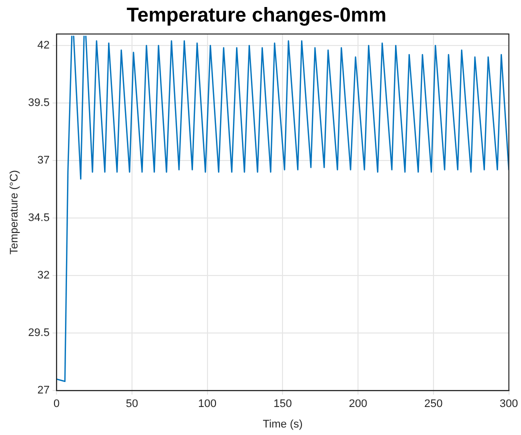  What do you see at coordinates (433, 404) in the screenshot?
I see `x-tick-label: 250` at bounding box center [433, 404].